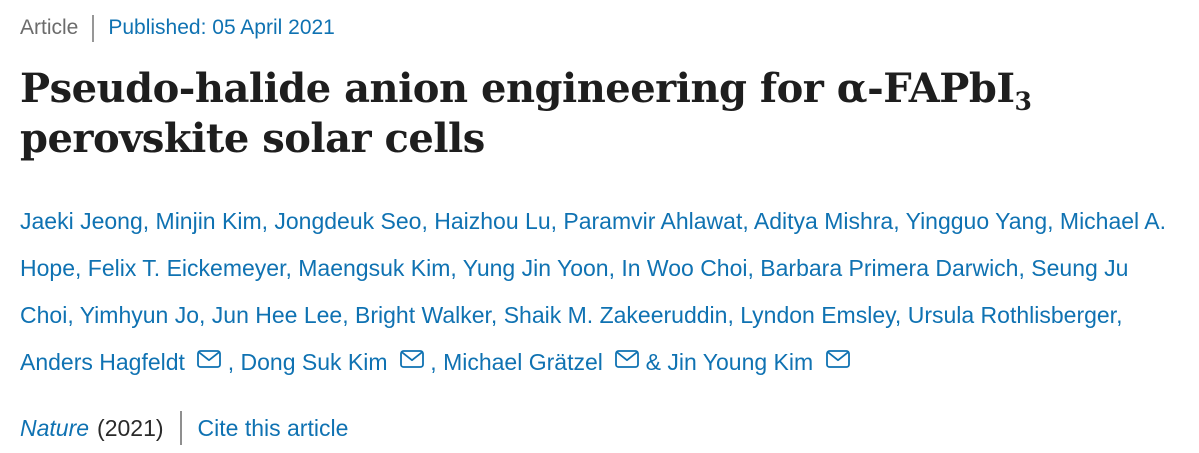 The width and height of the screenshot is (1199, 453). Describe the element at coordinates (180, 428) in the screenshot. I see `footer-divider` at that location.